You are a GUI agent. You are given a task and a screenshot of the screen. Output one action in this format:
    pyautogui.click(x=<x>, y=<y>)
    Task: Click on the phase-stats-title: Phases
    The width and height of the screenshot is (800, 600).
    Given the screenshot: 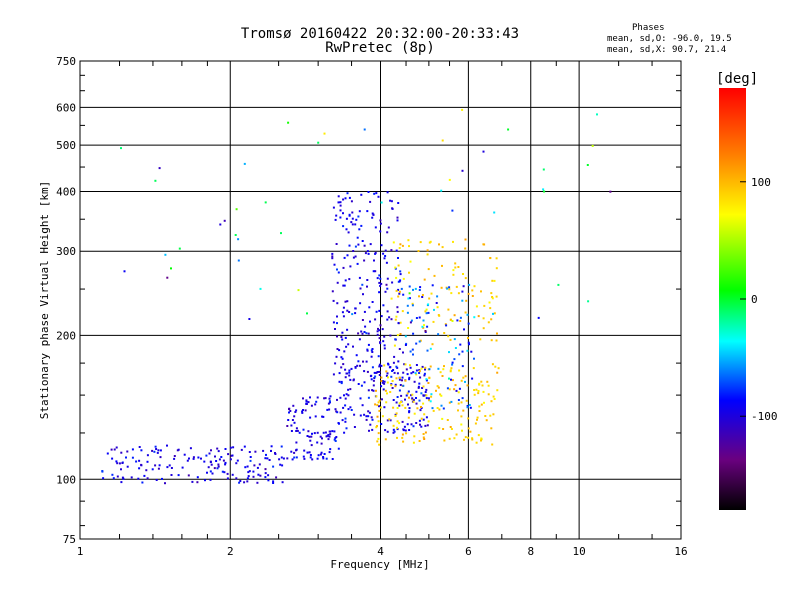 What is the action you would take?
    pyautogui.click(x=648, y=28)
    